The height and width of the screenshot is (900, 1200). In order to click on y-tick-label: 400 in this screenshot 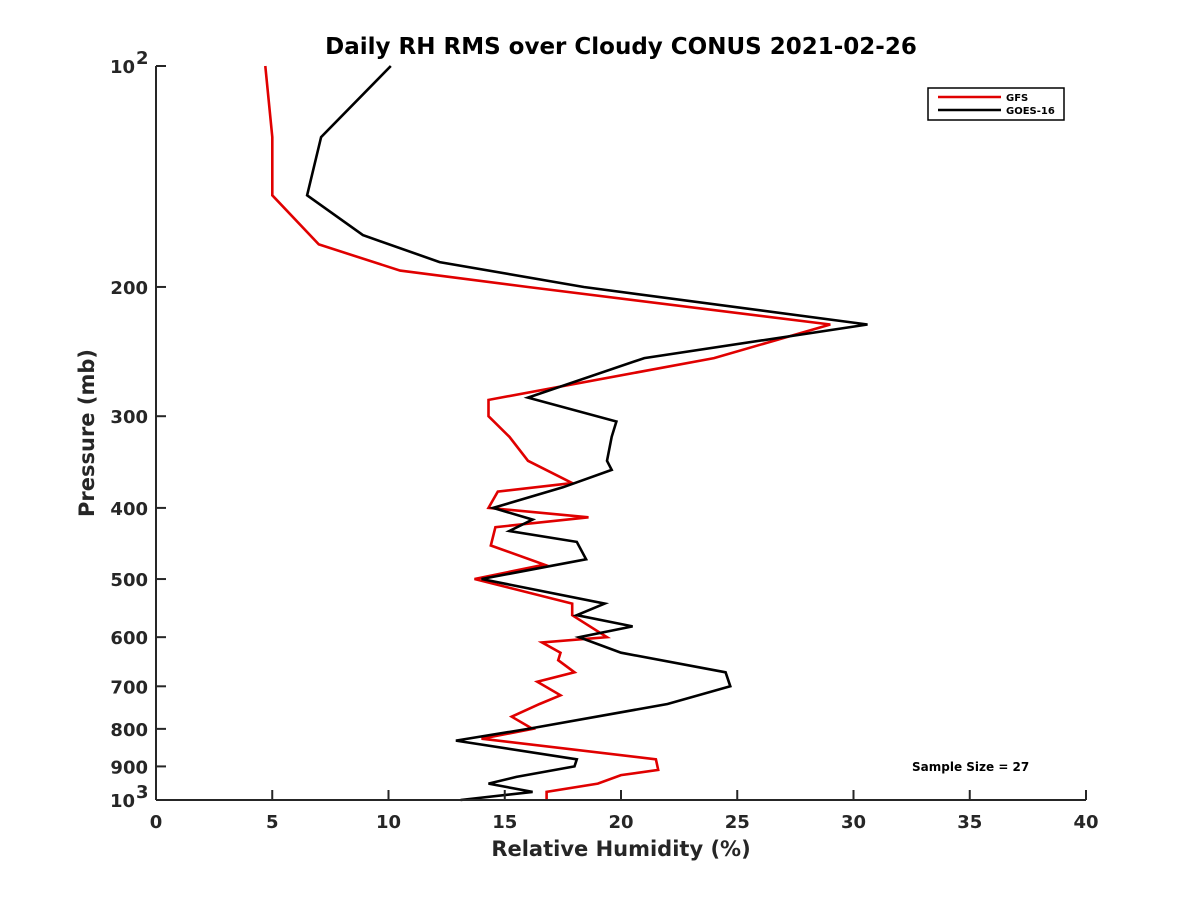, I will do `click(129, 509)`.